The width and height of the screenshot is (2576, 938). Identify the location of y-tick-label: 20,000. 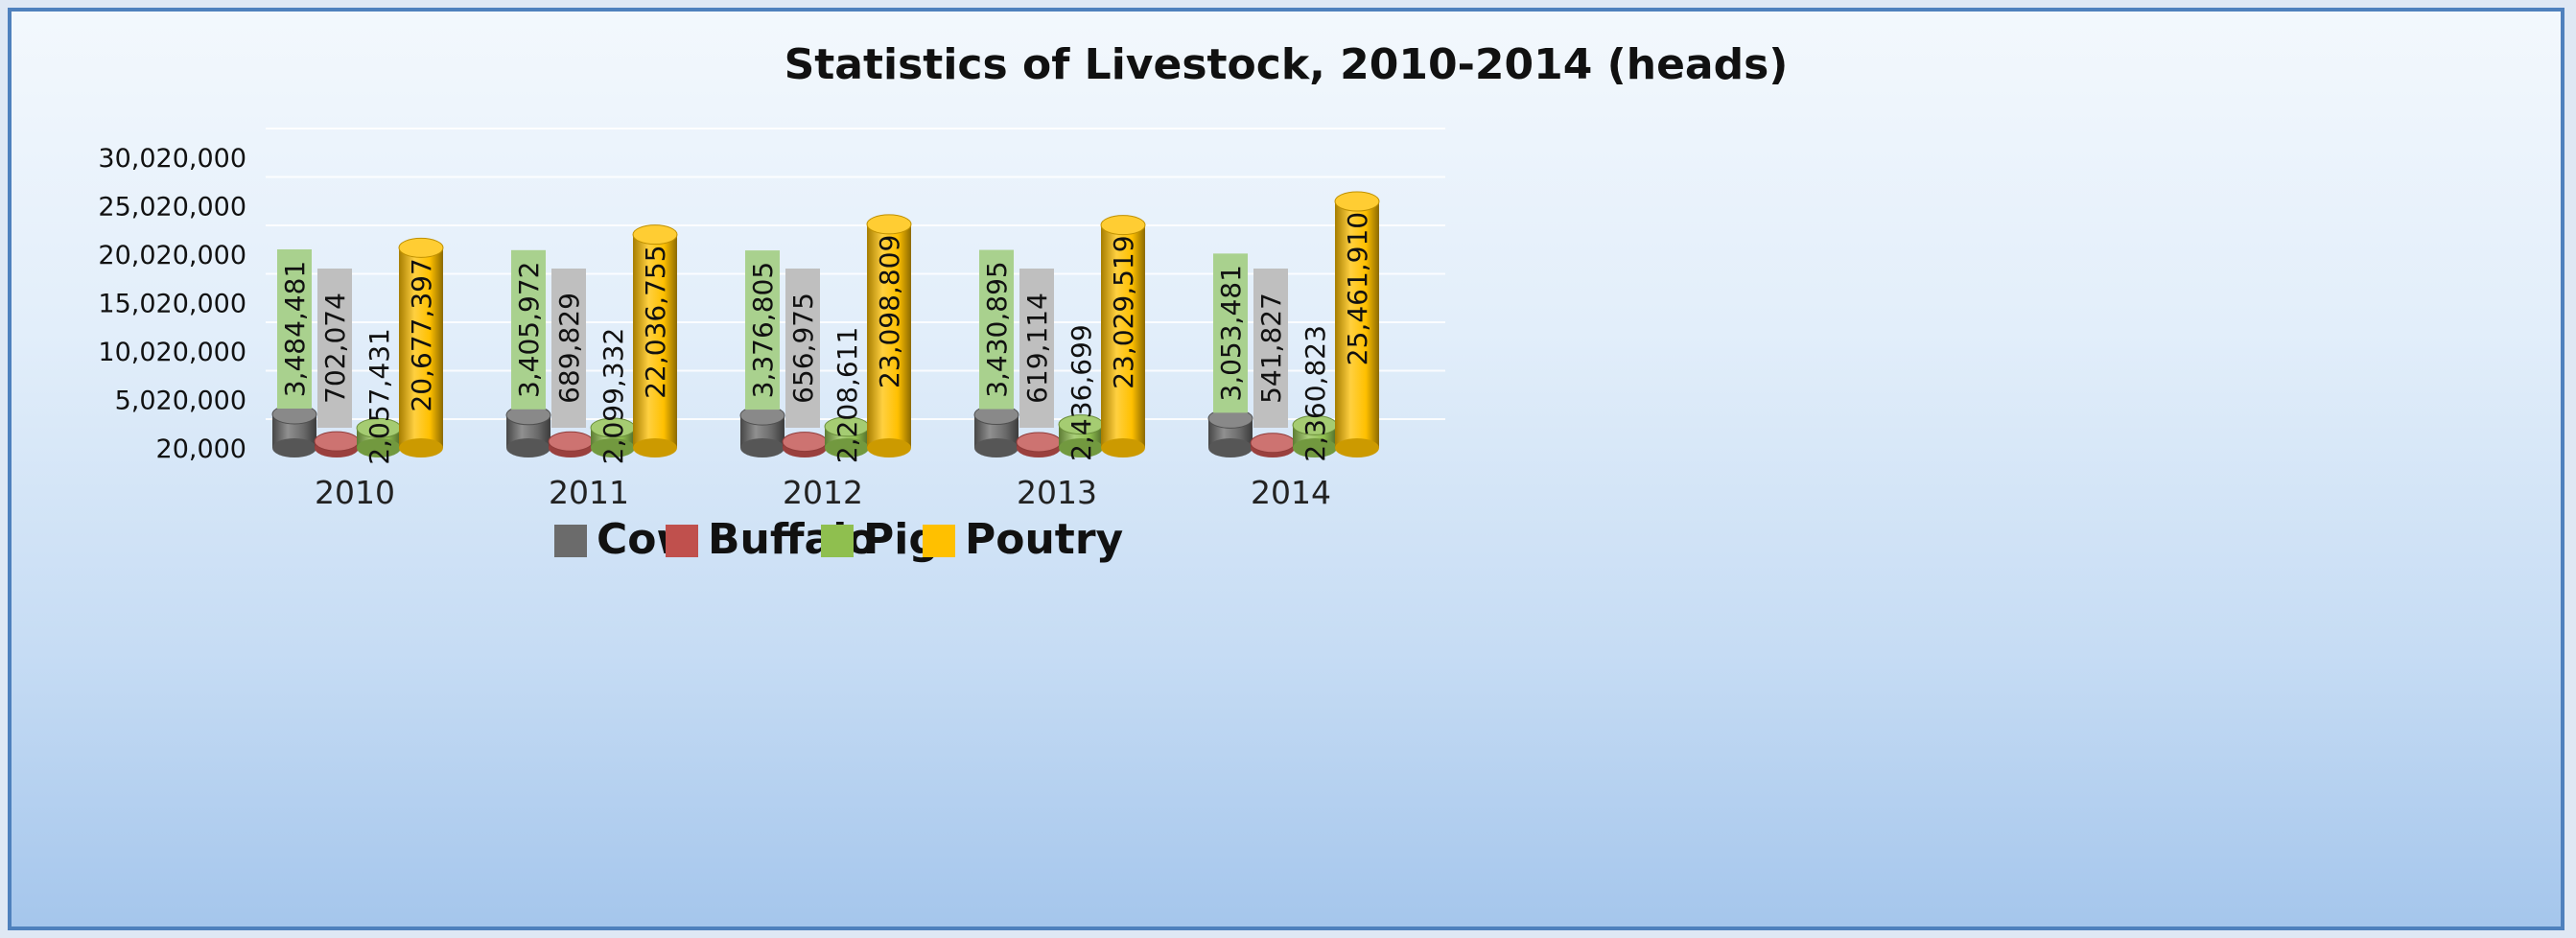
(201, 449).